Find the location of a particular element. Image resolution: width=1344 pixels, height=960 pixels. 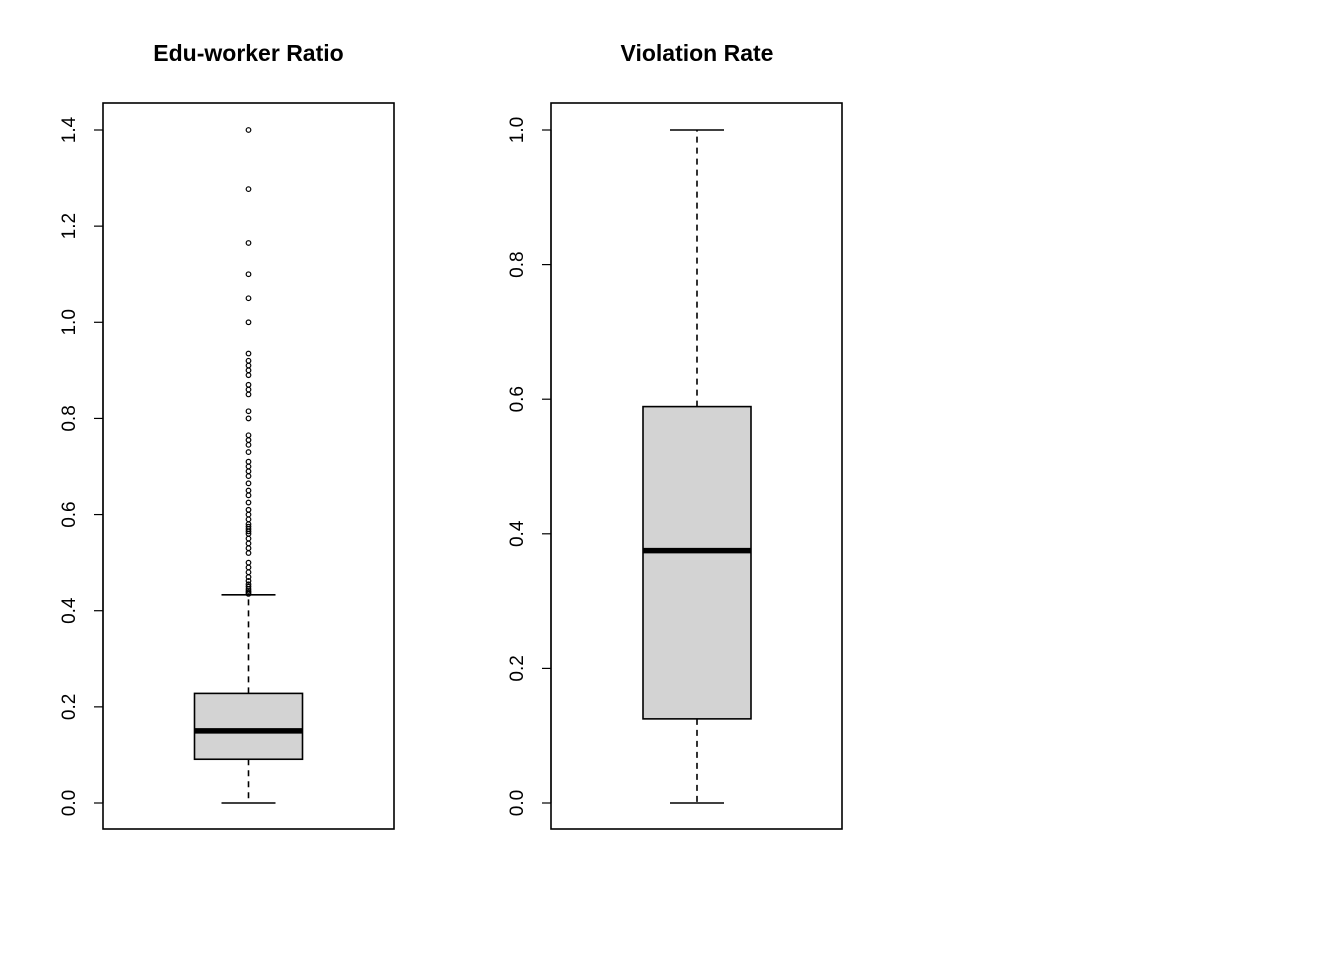

chart-title: Violation Rate is located at coordinates (697, 53).